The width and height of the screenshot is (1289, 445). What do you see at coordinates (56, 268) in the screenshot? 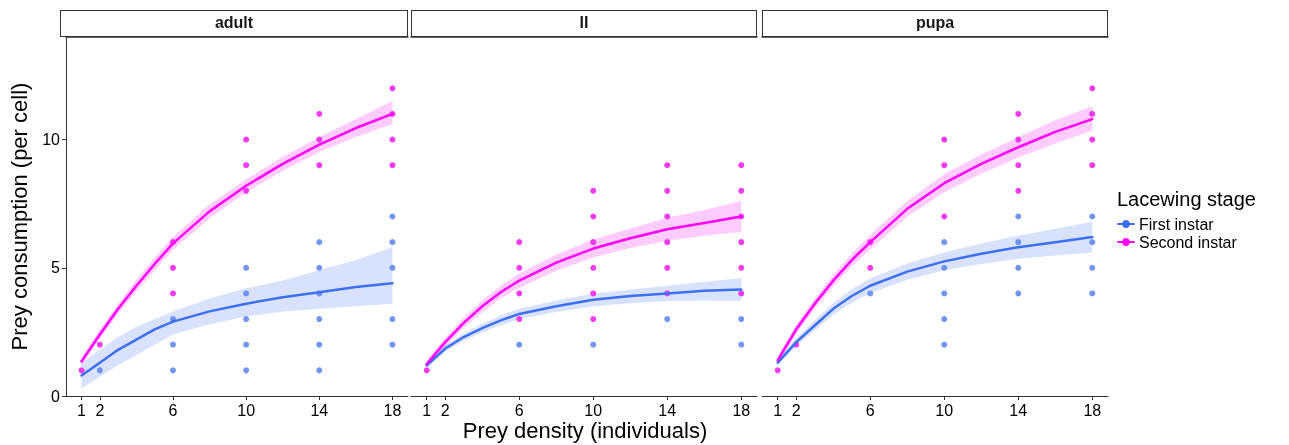
I see `y-tick-label: 5` at bounding box center [56, 268].